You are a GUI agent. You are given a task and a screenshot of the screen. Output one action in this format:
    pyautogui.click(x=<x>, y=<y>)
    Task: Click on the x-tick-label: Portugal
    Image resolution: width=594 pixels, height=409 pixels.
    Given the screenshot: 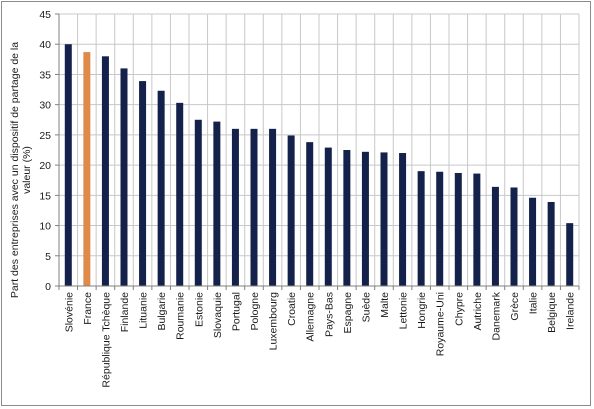 What is the action you would take?
    pyautogui.click(x=236, y=311)
    